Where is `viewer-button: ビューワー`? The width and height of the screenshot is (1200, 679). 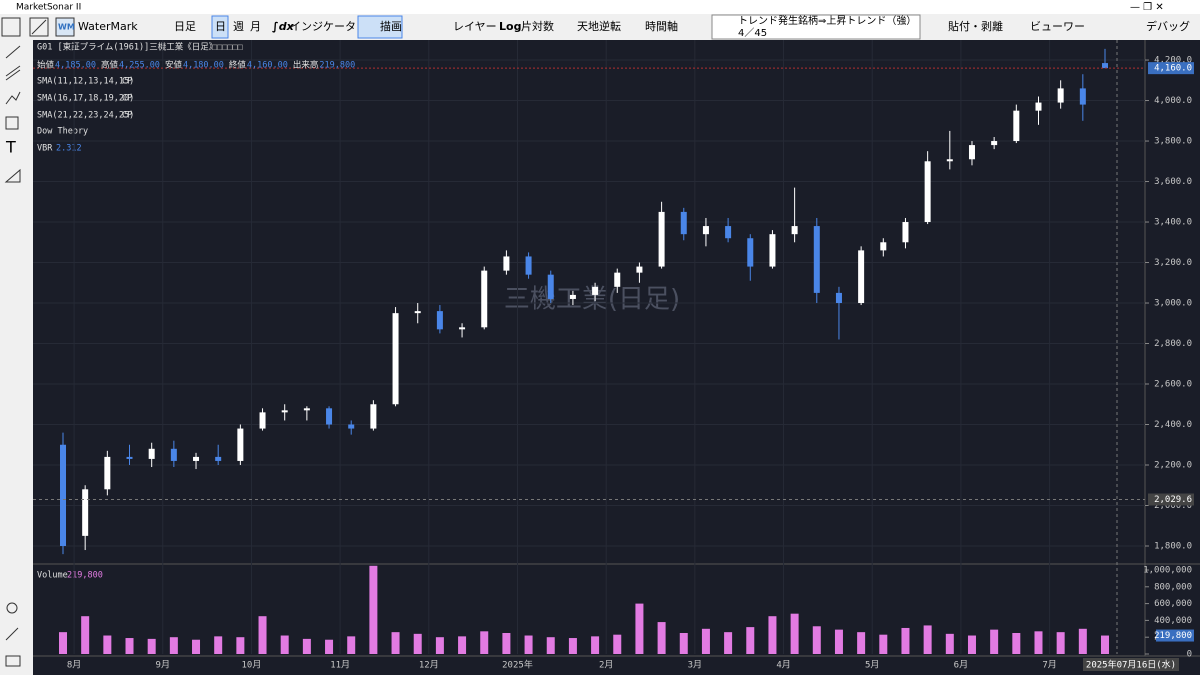
viewer-button: ビューワー is located at coordinates (1057, 26).